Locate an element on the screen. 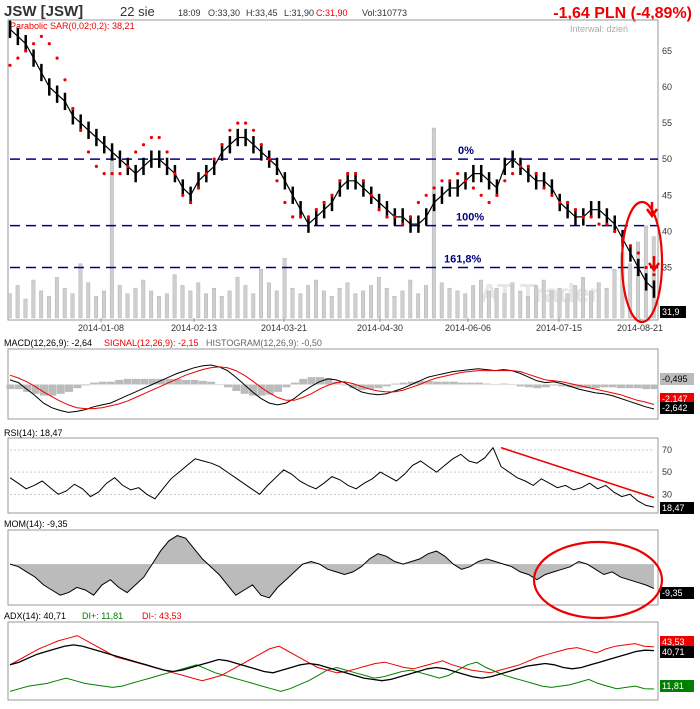 The image size is (700, 709). y-tick-label: 40 is located at coordinates (667, 231).